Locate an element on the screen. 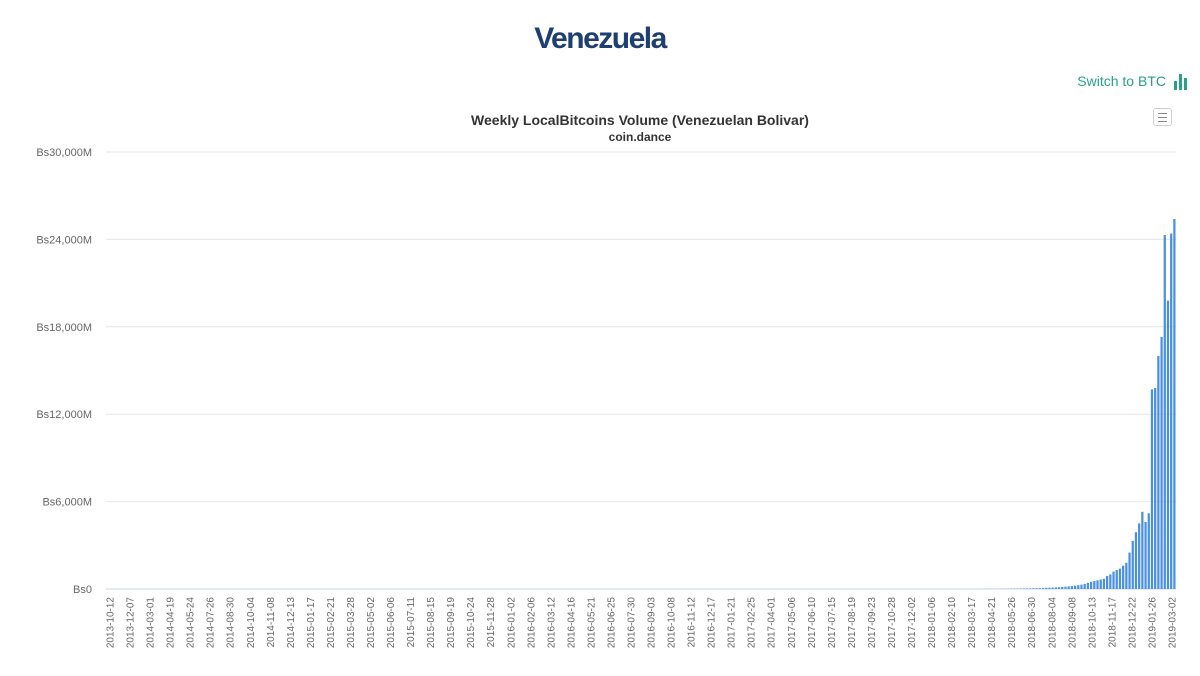 The height and width of the screenshot is (676, 1200). x-tick-label: 2018-06-30 is located at coordinates (1032, 623).